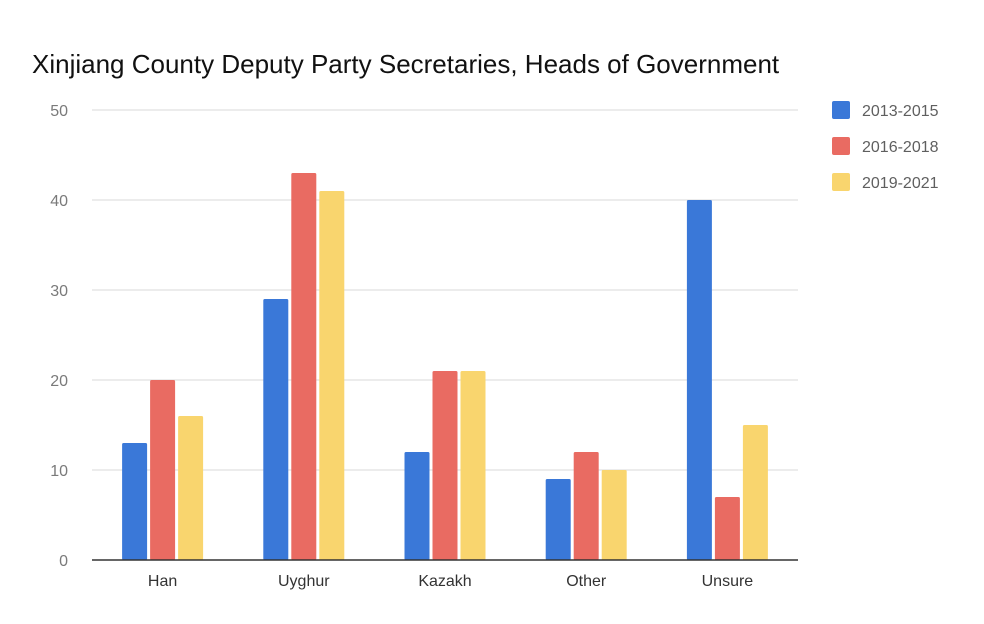 This screenshot has width=984, height=624. What do you see at coordinates (727, 528) in the screenshot?
I see `bar-unsure-2016-2018` at bounding box center [727, 528].